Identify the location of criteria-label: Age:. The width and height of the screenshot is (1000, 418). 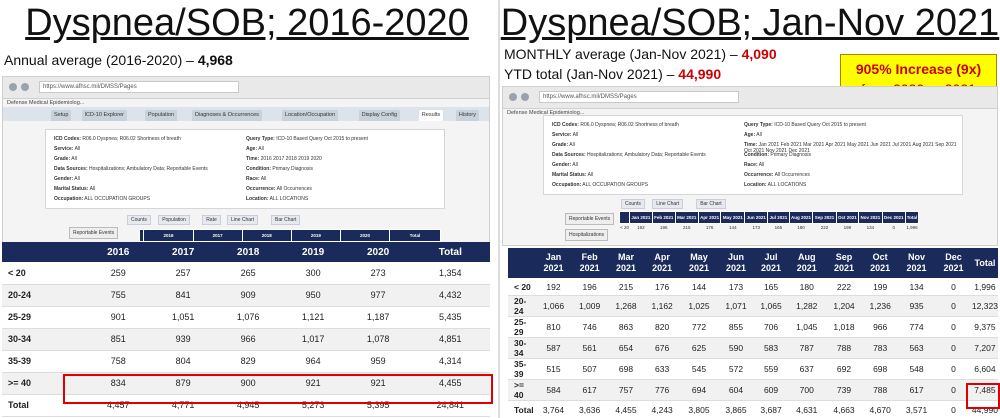
(252, 149).